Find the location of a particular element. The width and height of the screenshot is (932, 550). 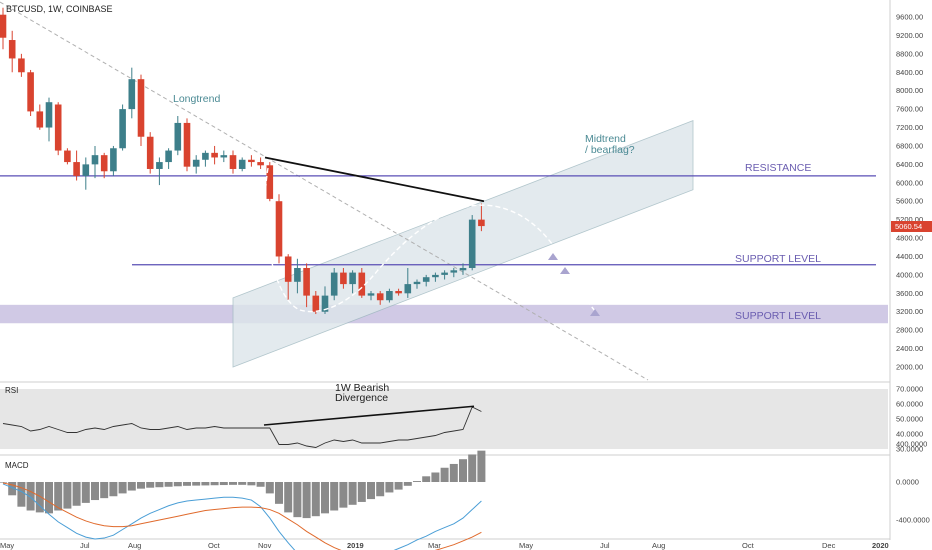

support-level-label-lower: SUPPORT LEVEL is located at coordinates (778, 316).